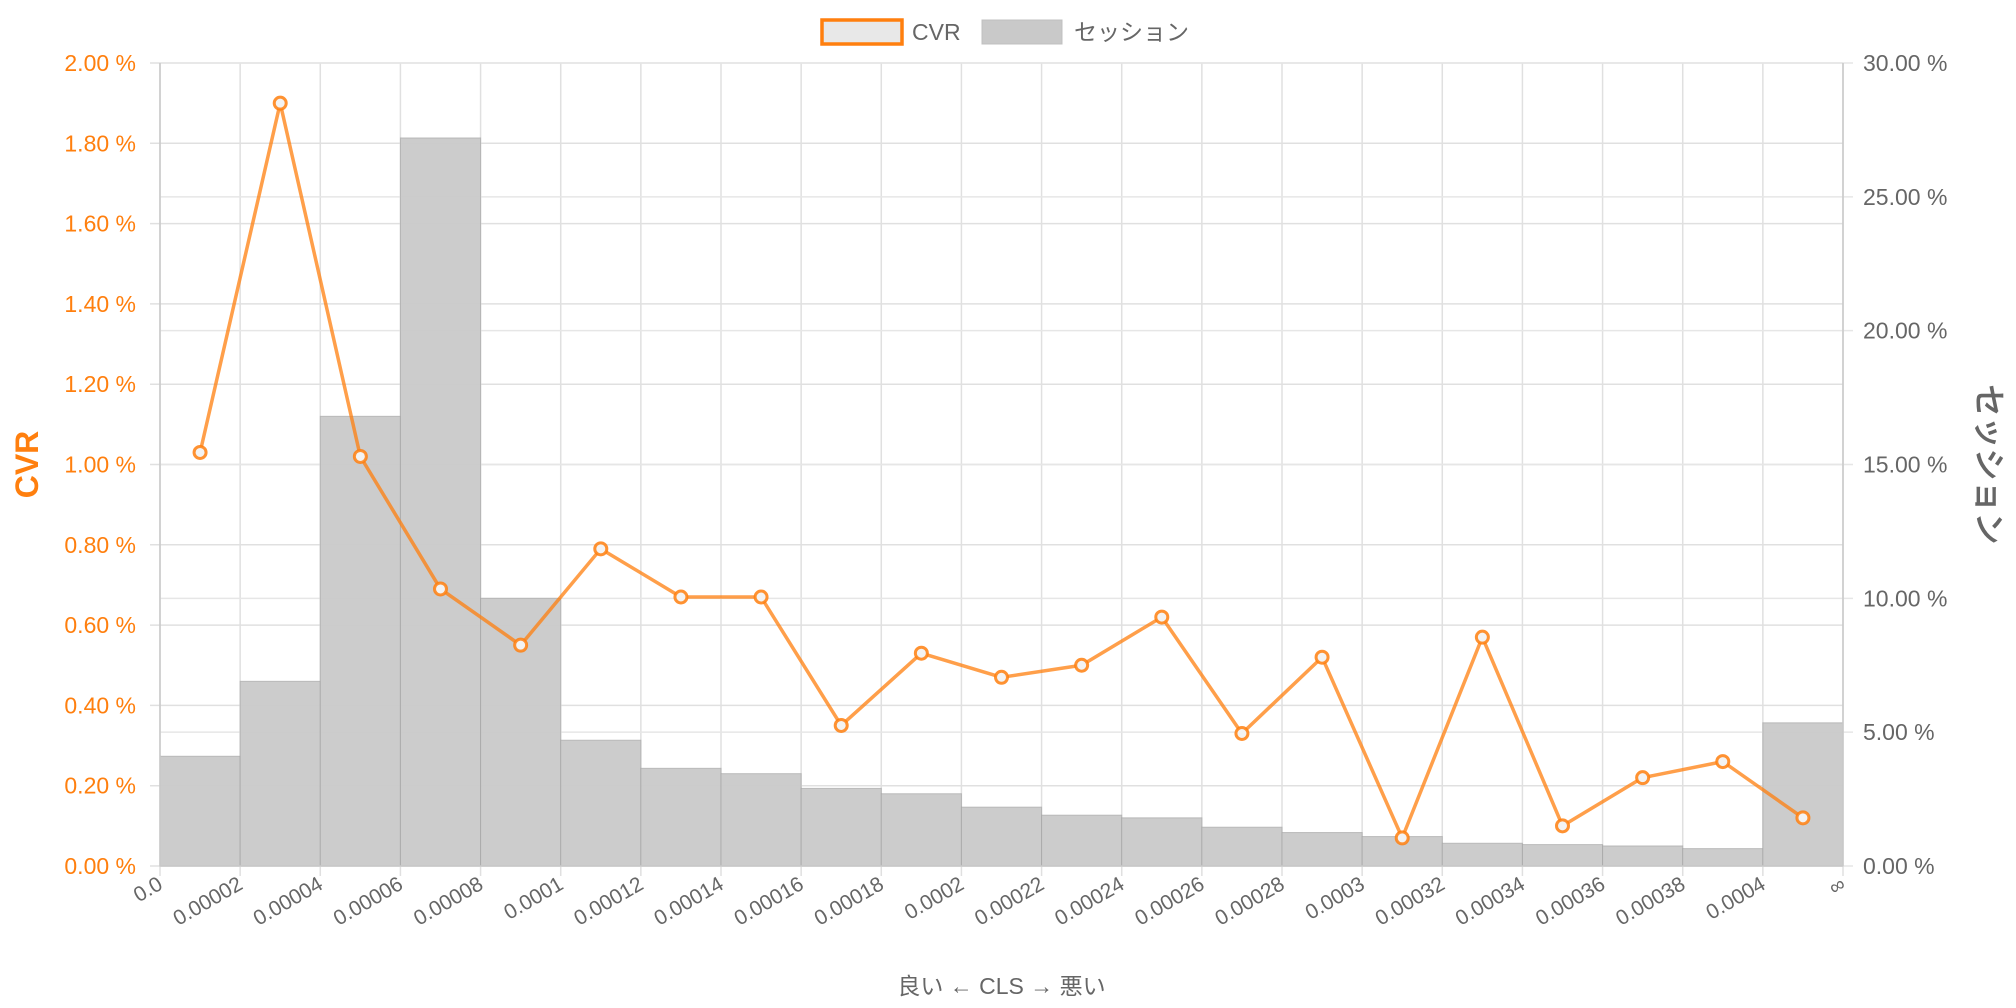 The width and height of the screenshot is (2016, 1008). Describe the element at coordinates (100, 143) in the screenshot. I see `left-tick-label: 1.80 %` at that location.